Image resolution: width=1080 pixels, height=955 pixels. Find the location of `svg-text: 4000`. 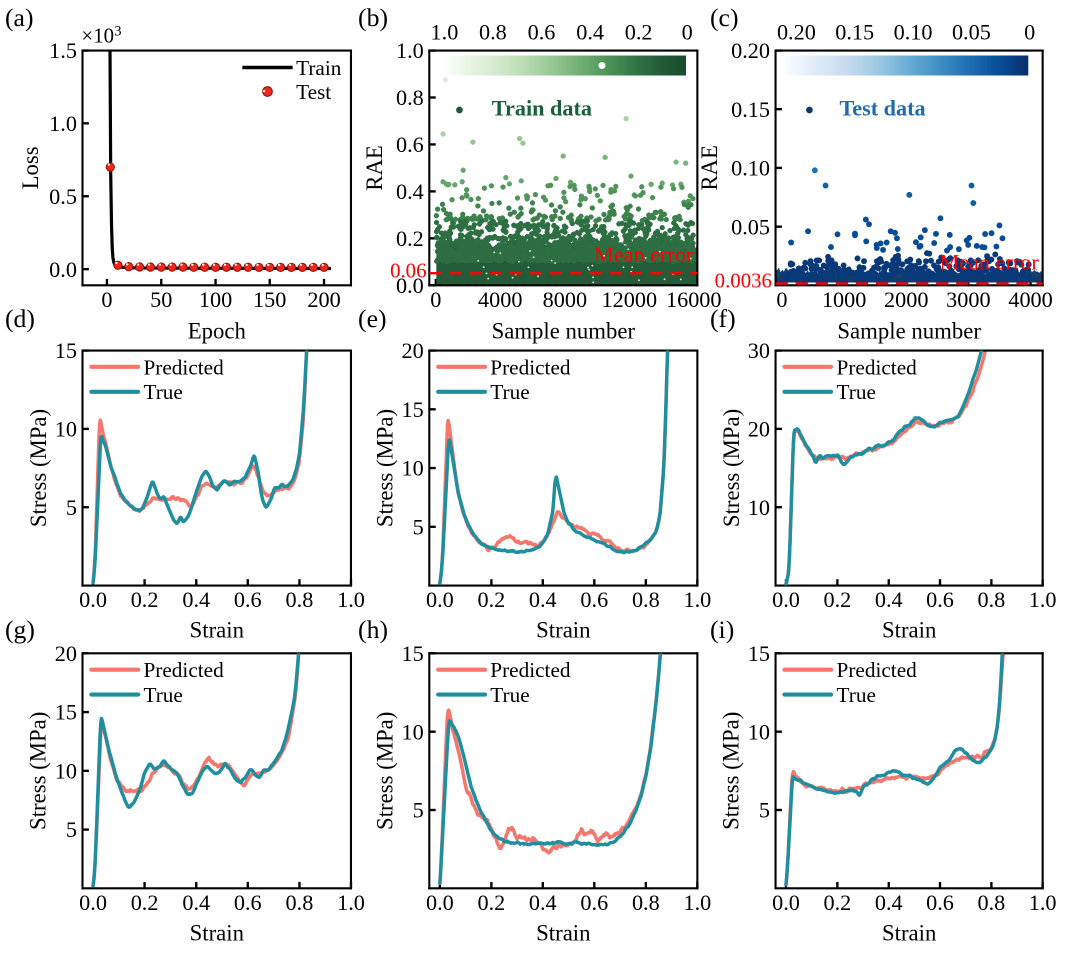

svg-text: 4000 is located at coordinates (1030, 299).